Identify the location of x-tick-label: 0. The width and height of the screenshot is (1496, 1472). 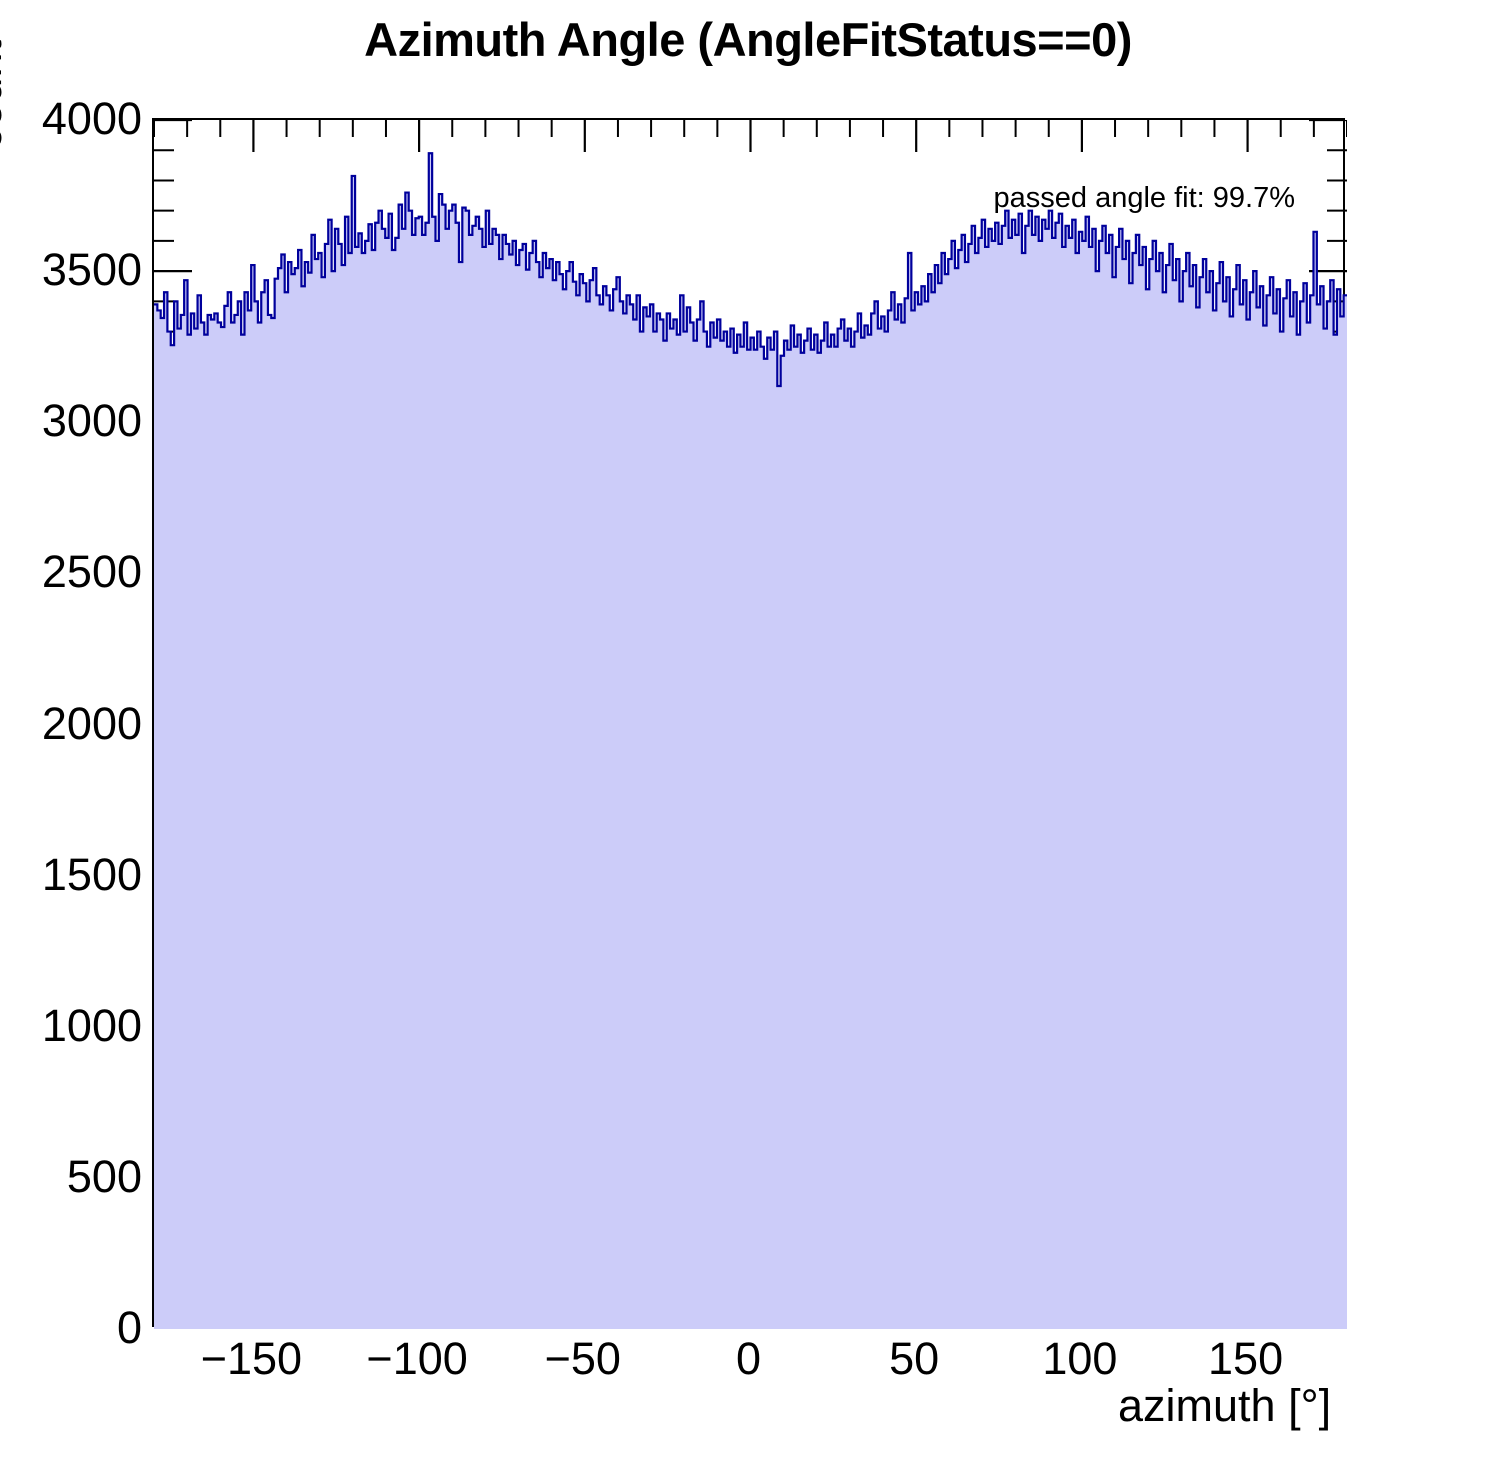
(748, 1358).